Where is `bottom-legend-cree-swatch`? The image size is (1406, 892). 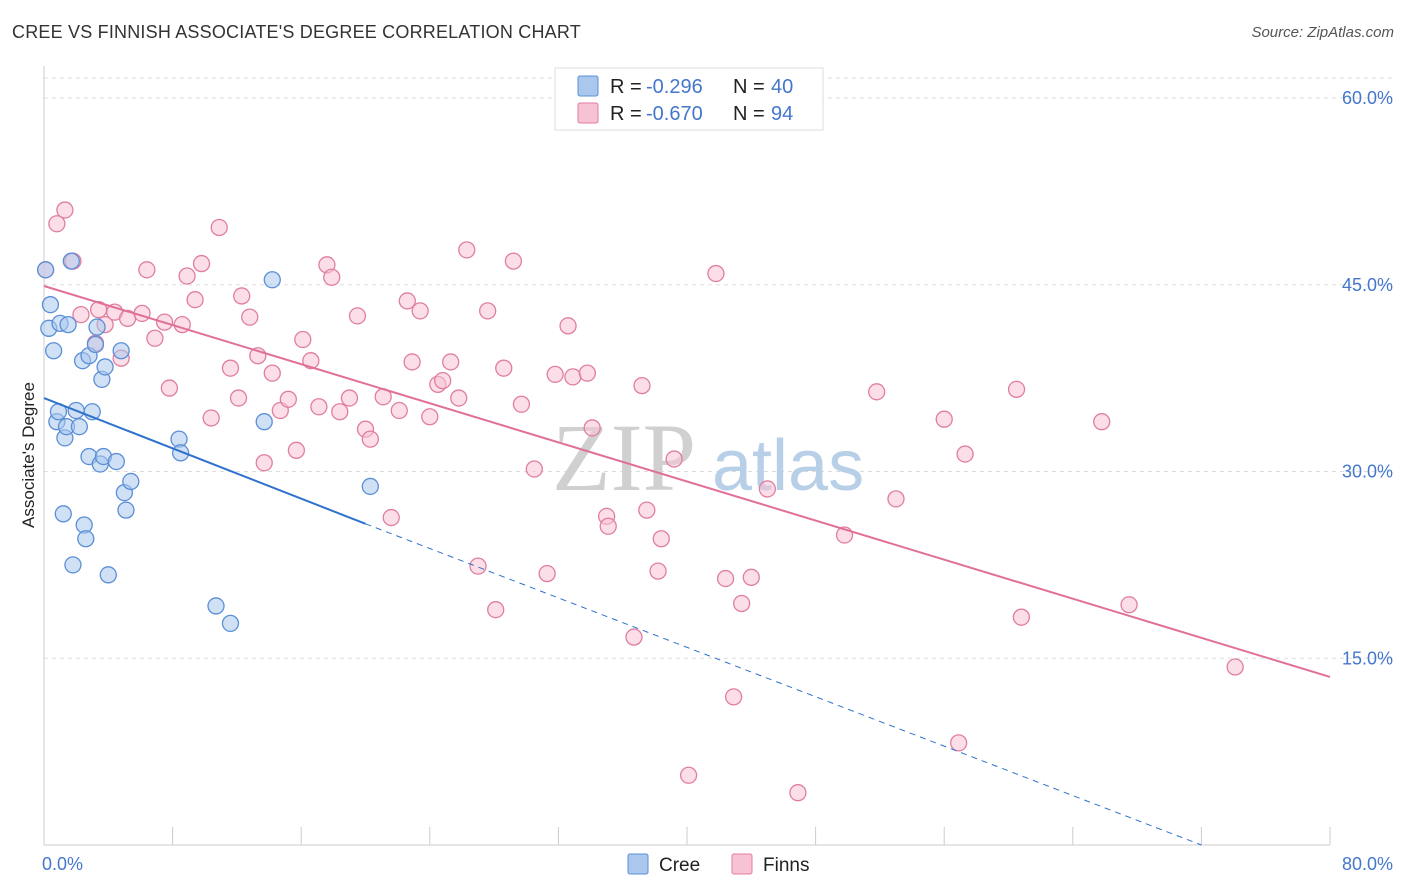
bottom-legend-cree-swatch is located at coordinates (638, 864).